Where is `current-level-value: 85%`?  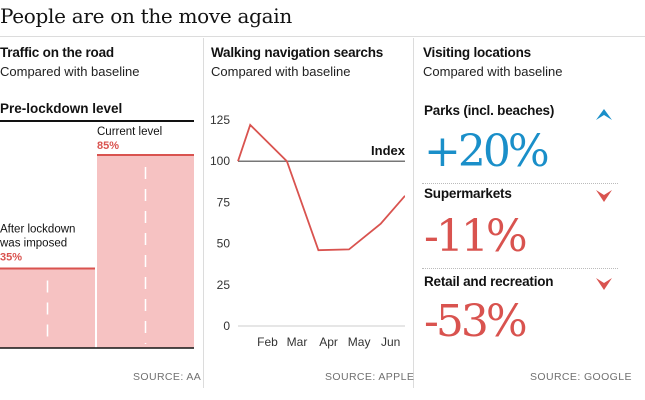 current-level-value: 85% is located at coordinates (108, 146).